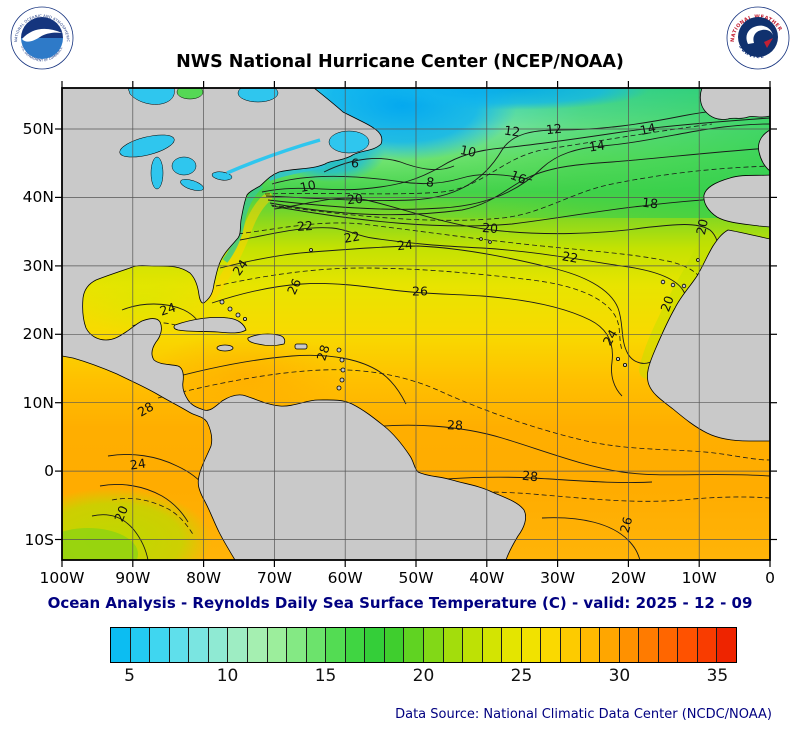 The image size is (800, 737). Describe the element at coordinates (42, 35) in the screenshot. I see `seagull-icon` at that location.